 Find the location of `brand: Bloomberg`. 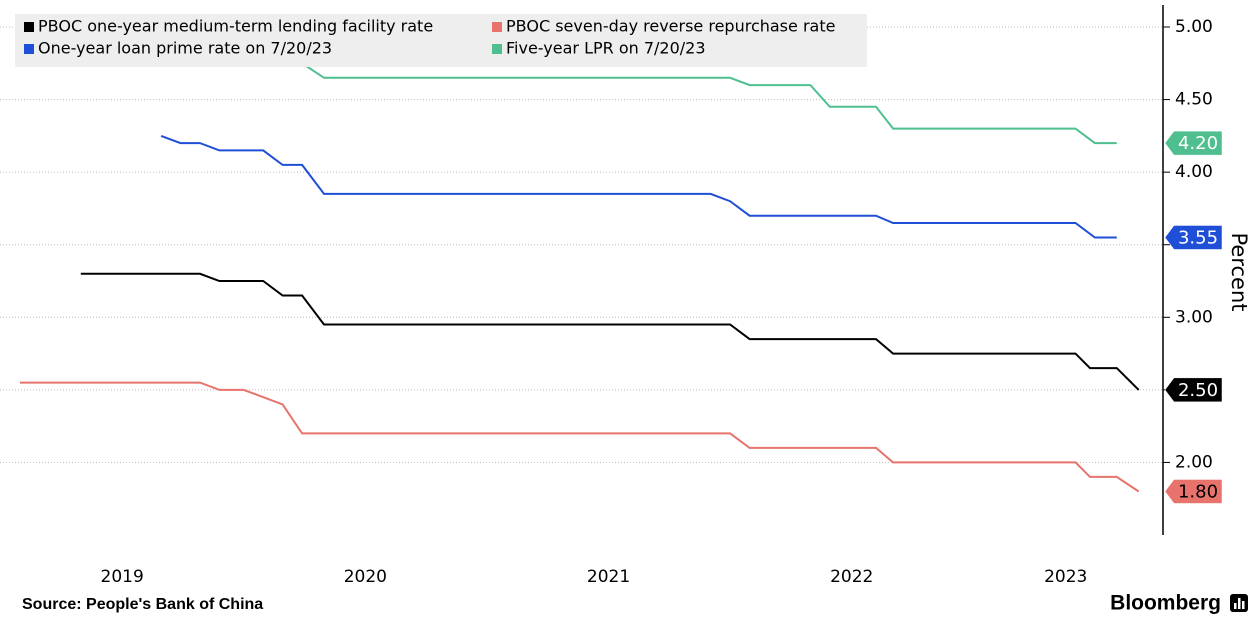

brand: Bloomberg is located at coordinates (1165, 603).